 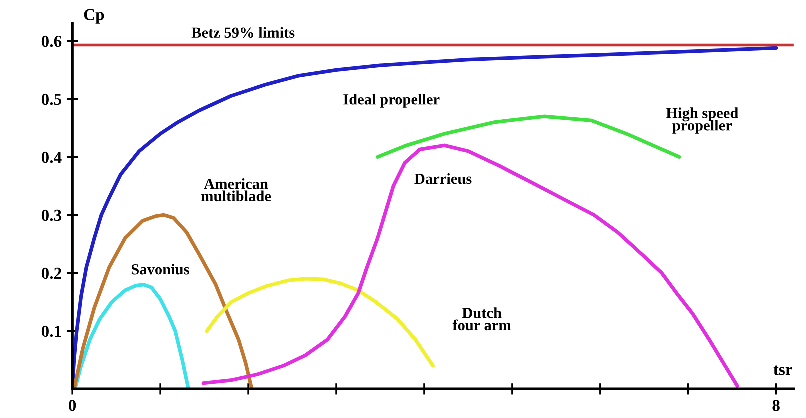 I want to click on x-tick-label: 8, so click(x=776, y=406).